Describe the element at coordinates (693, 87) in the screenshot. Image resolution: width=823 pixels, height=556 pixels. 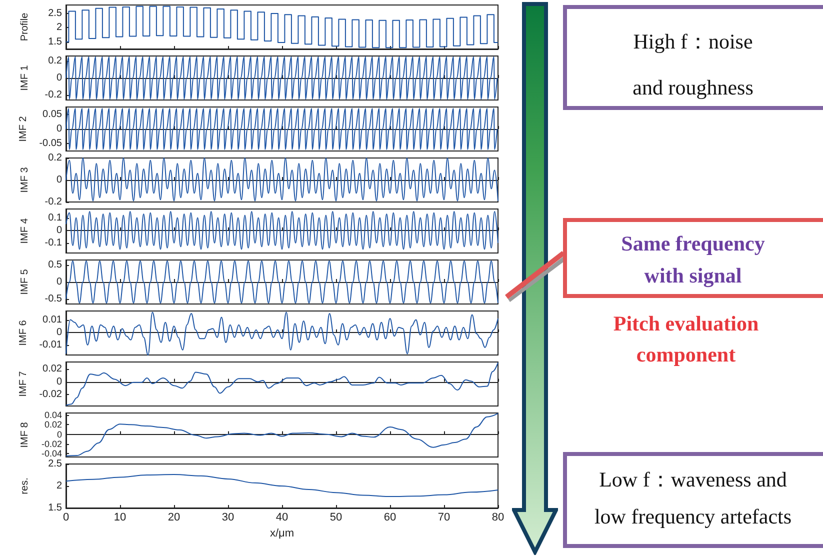
I see `text: and roughness` at that location.